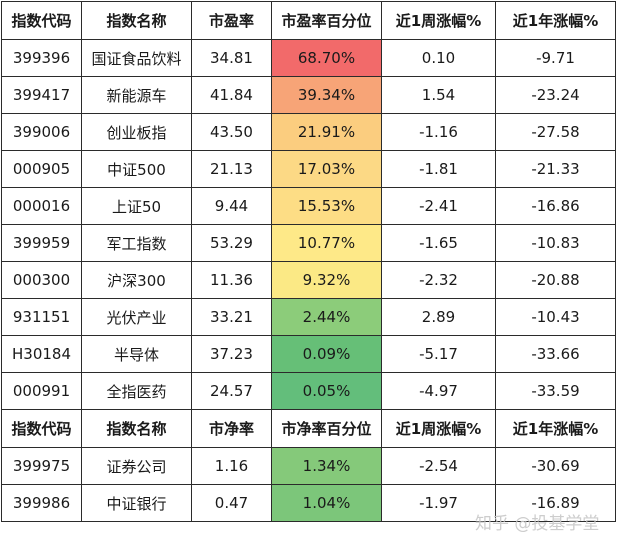 The height and width of the screenshot is (548, 628). Describe the element at coordinates (136, 58) in the screenshot. I see `cell-name: 国证食品饮料` at that location.